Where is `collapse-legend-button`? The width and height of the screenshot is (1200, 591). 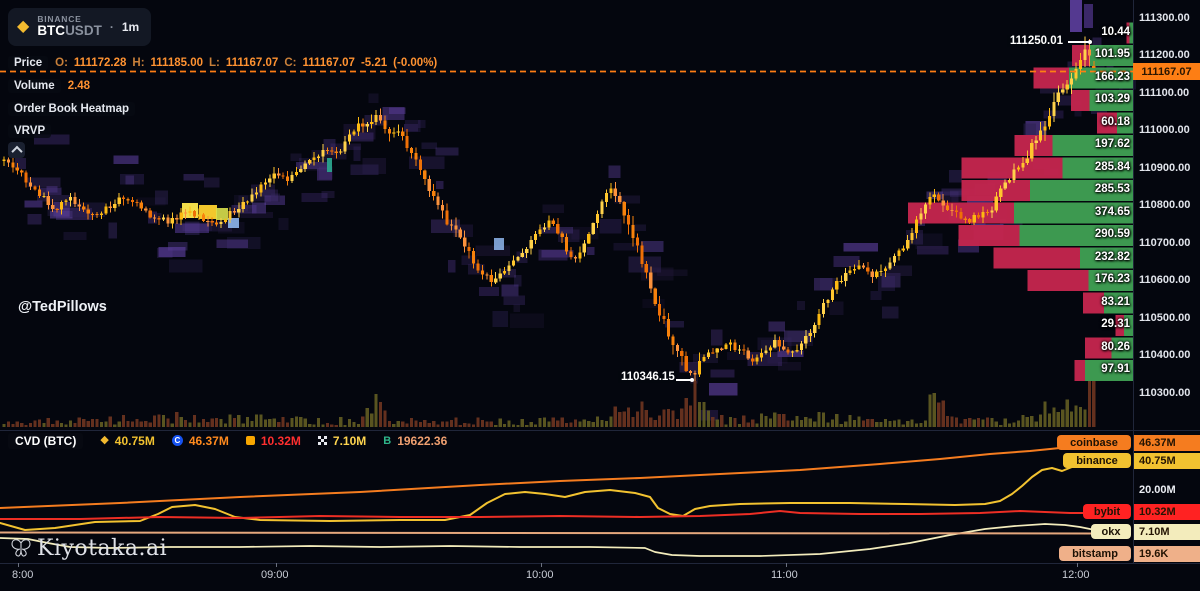 collapse-legend-button is located at coordinates (16, 150).